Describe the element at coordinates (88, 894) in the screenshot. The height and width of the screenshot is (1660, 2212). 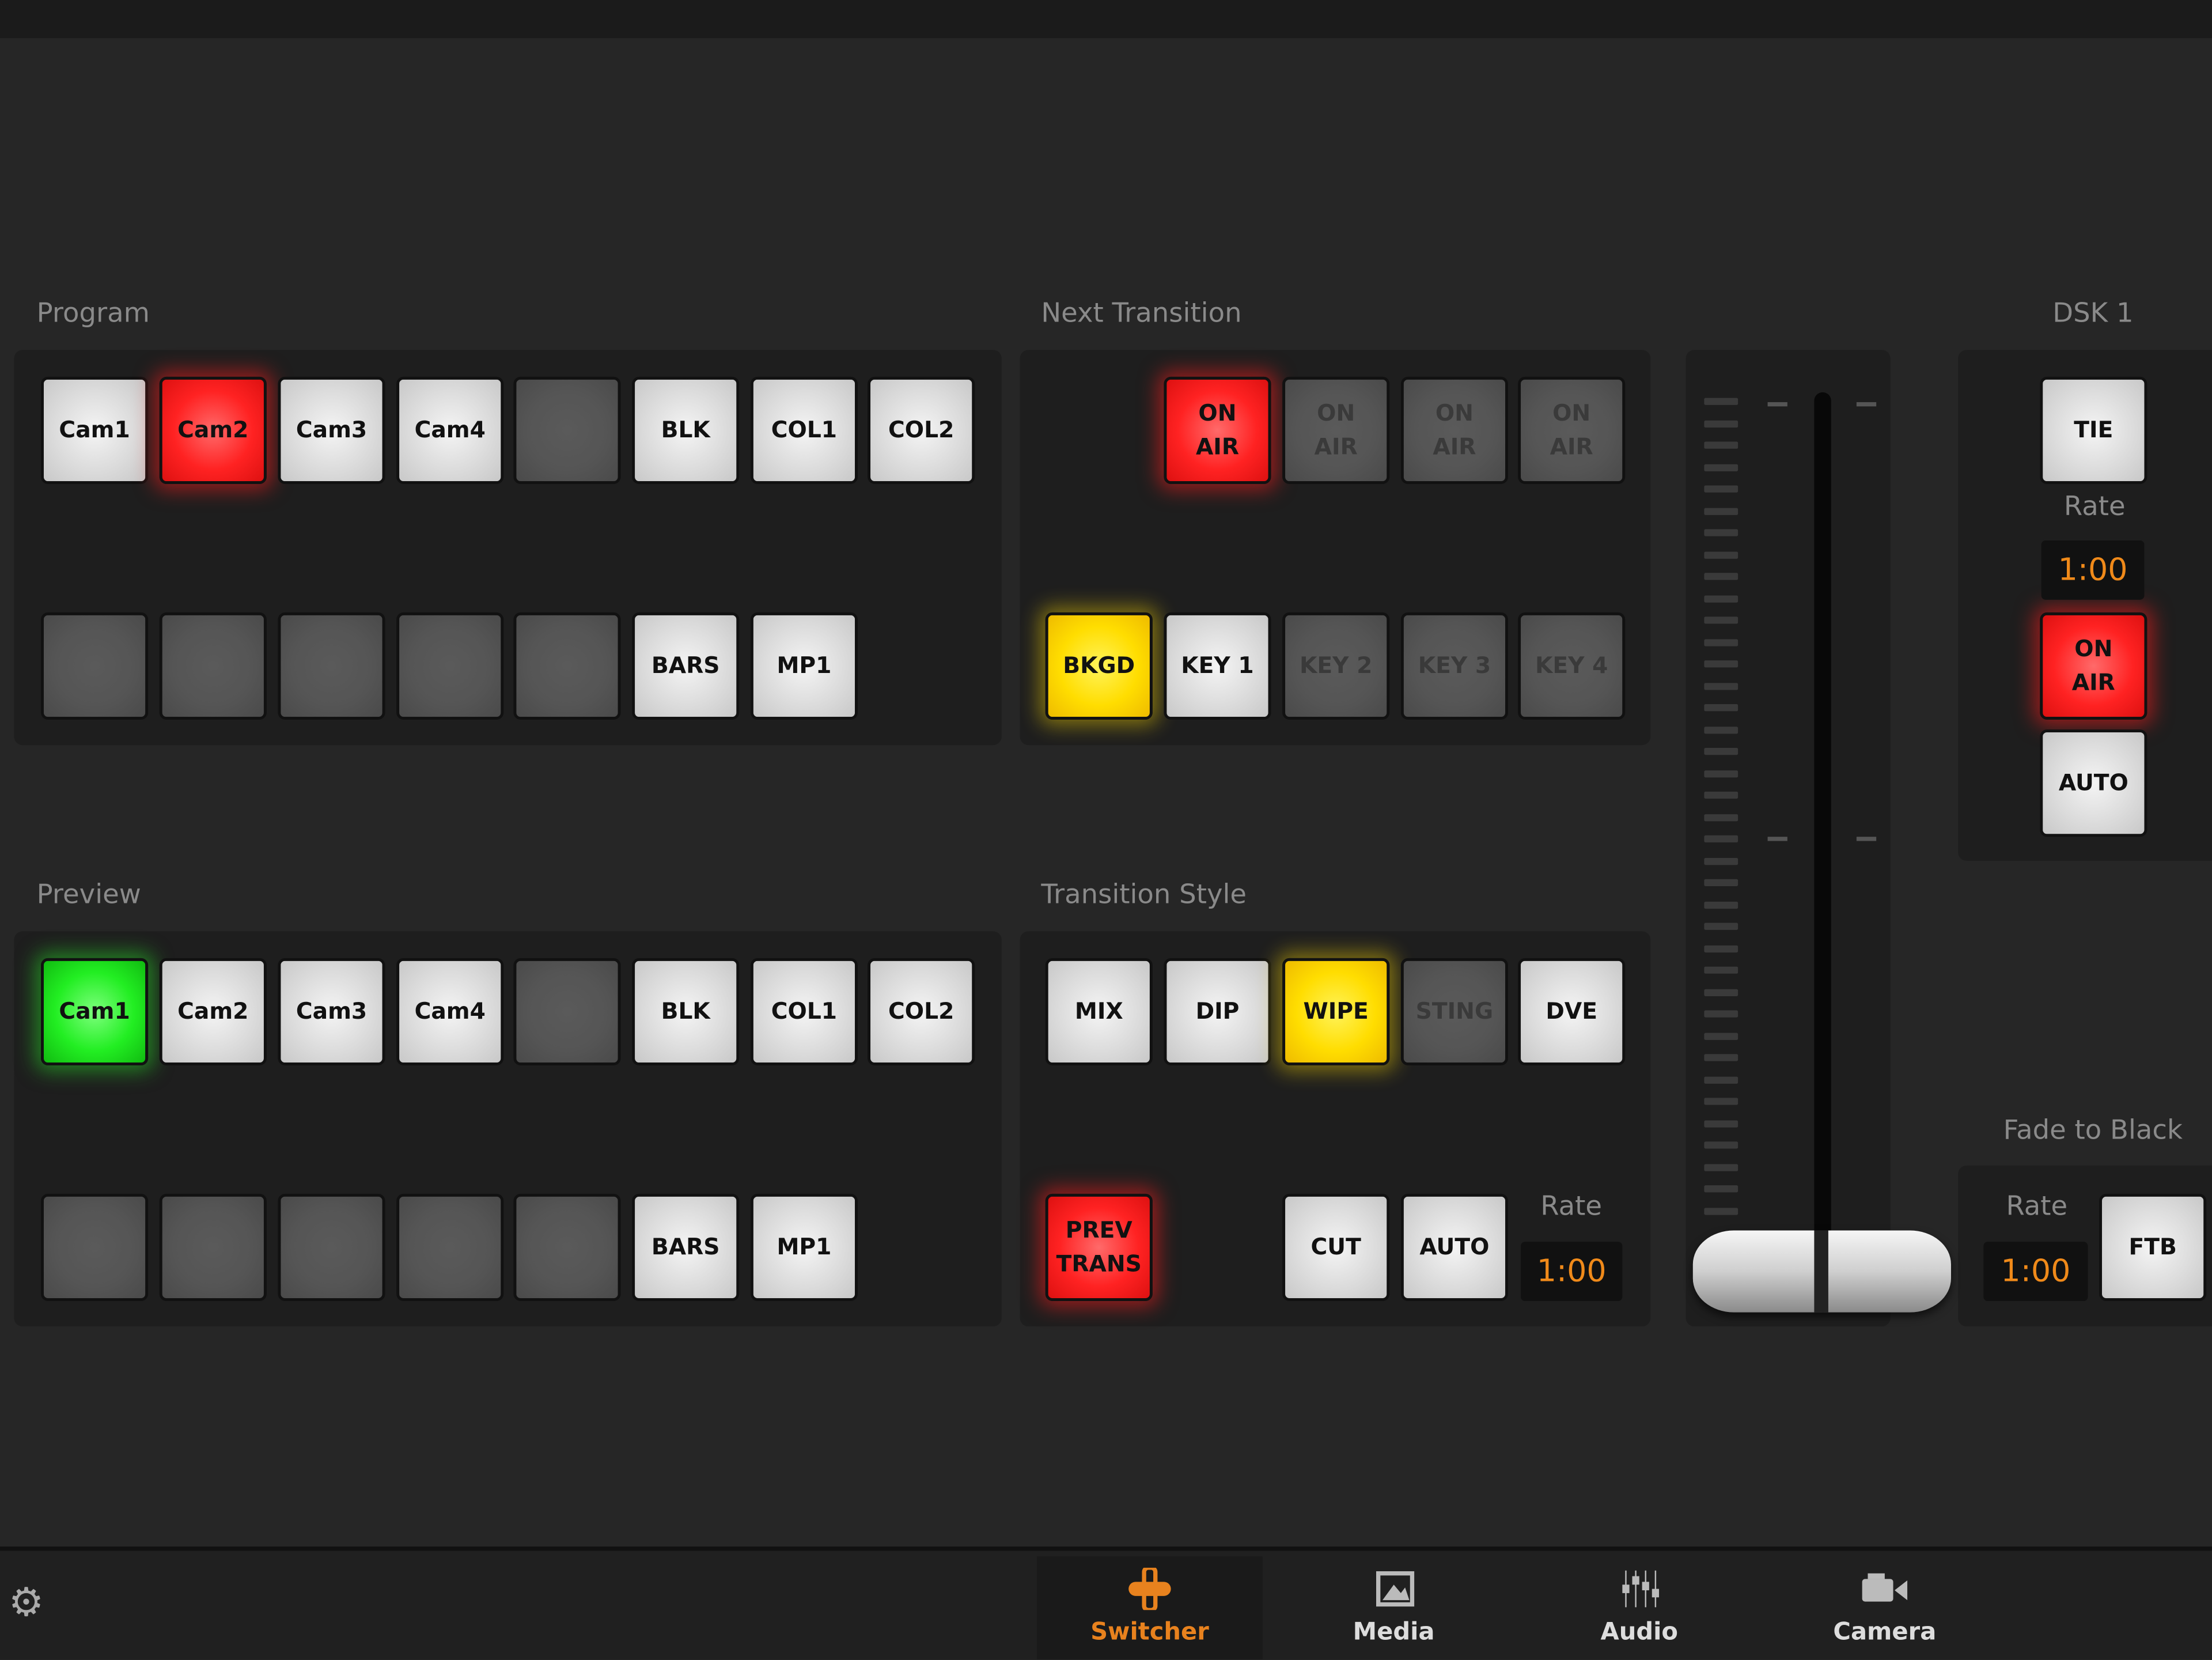
I see `preview-label: Preview` at that location.